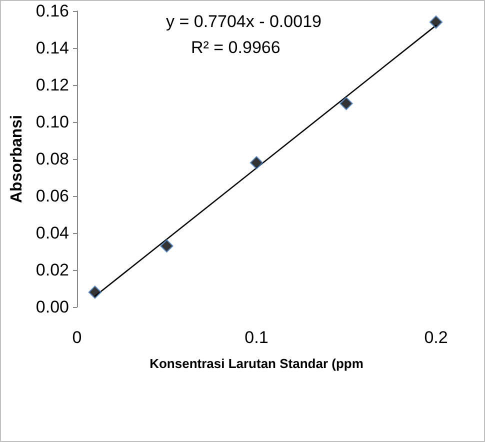  I want to click on x-axis-title: Konsentrasi Larutan Standar (ppm, so click(257, 363).